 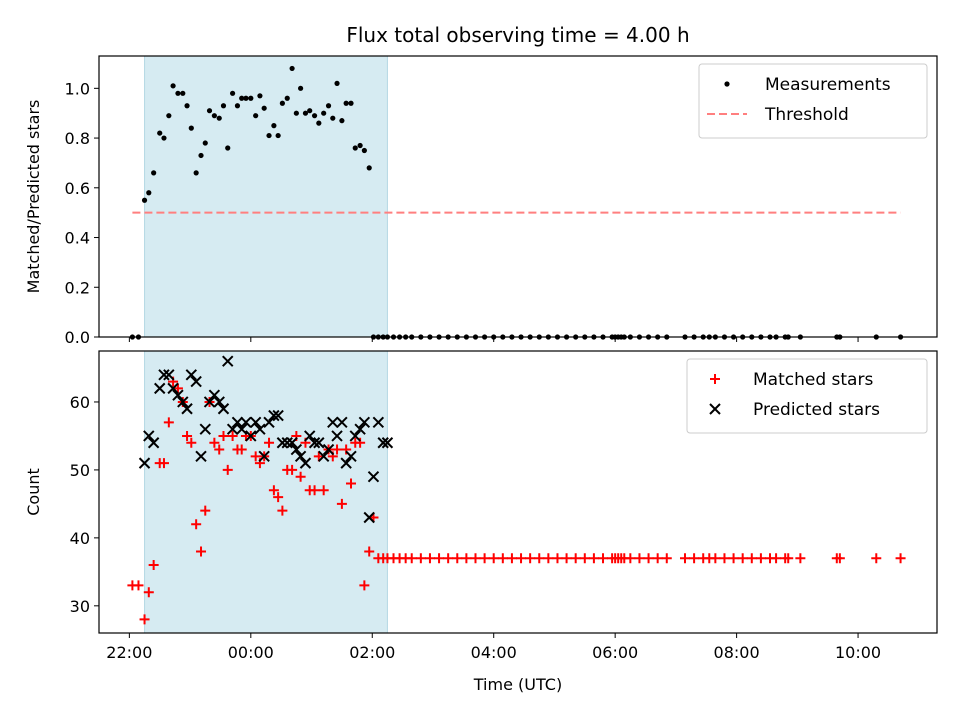 I want to click on y-tick-label: 0.4, so click(x=77, y=238).